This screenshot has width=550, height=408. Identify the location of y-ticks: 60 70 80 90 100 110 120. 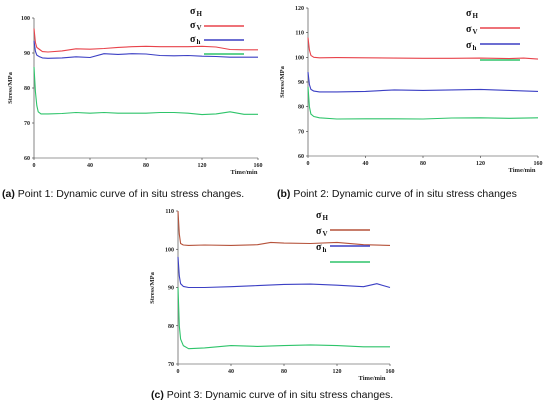
(301, 83).